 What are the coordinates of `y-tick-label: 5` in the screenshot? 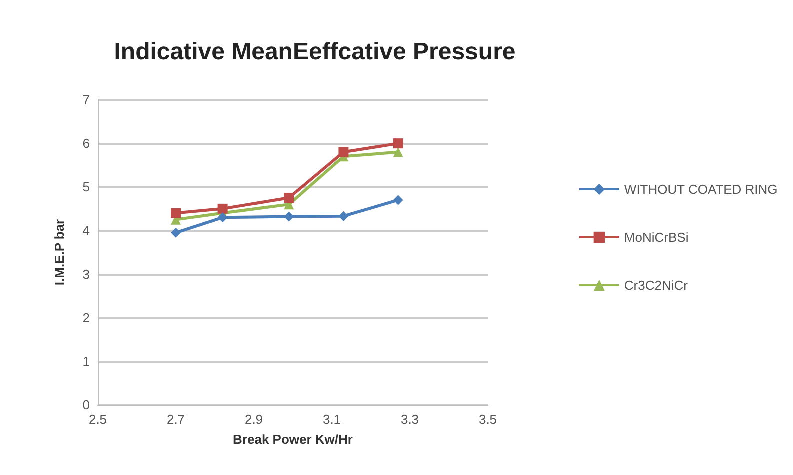 It's located at (86, 187).